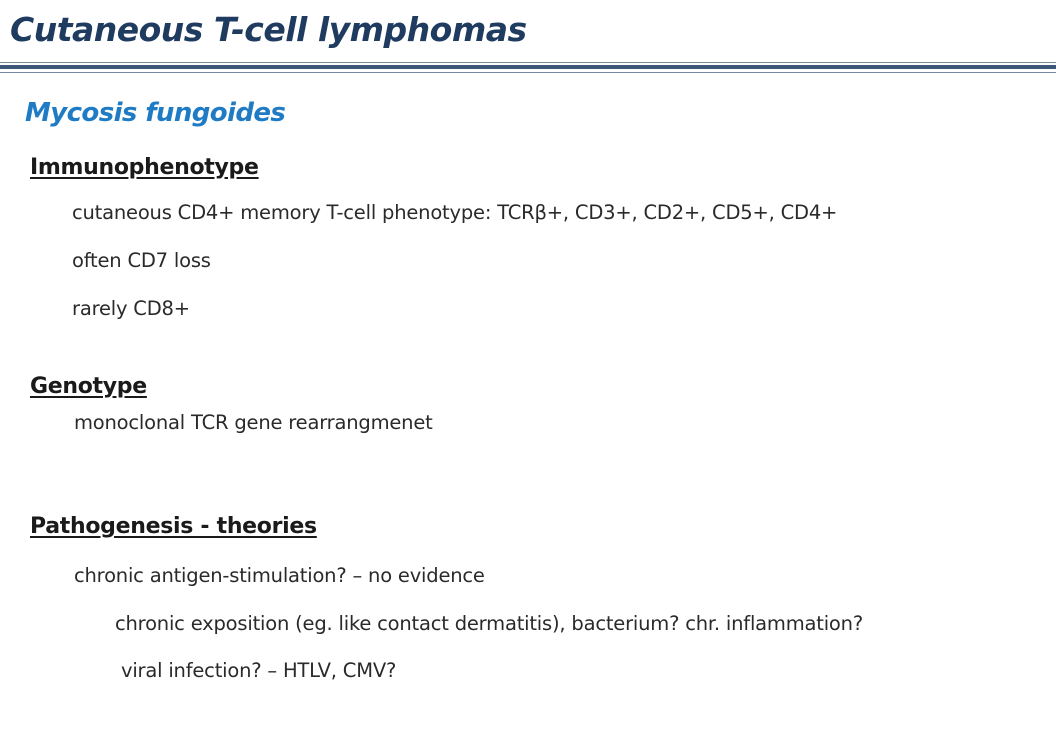  What do you see at coordinates (173, 526) in the screenshot?
I see `pathogenesis-heading: Pathogenesis - theories` at bounding box center [173, 526].